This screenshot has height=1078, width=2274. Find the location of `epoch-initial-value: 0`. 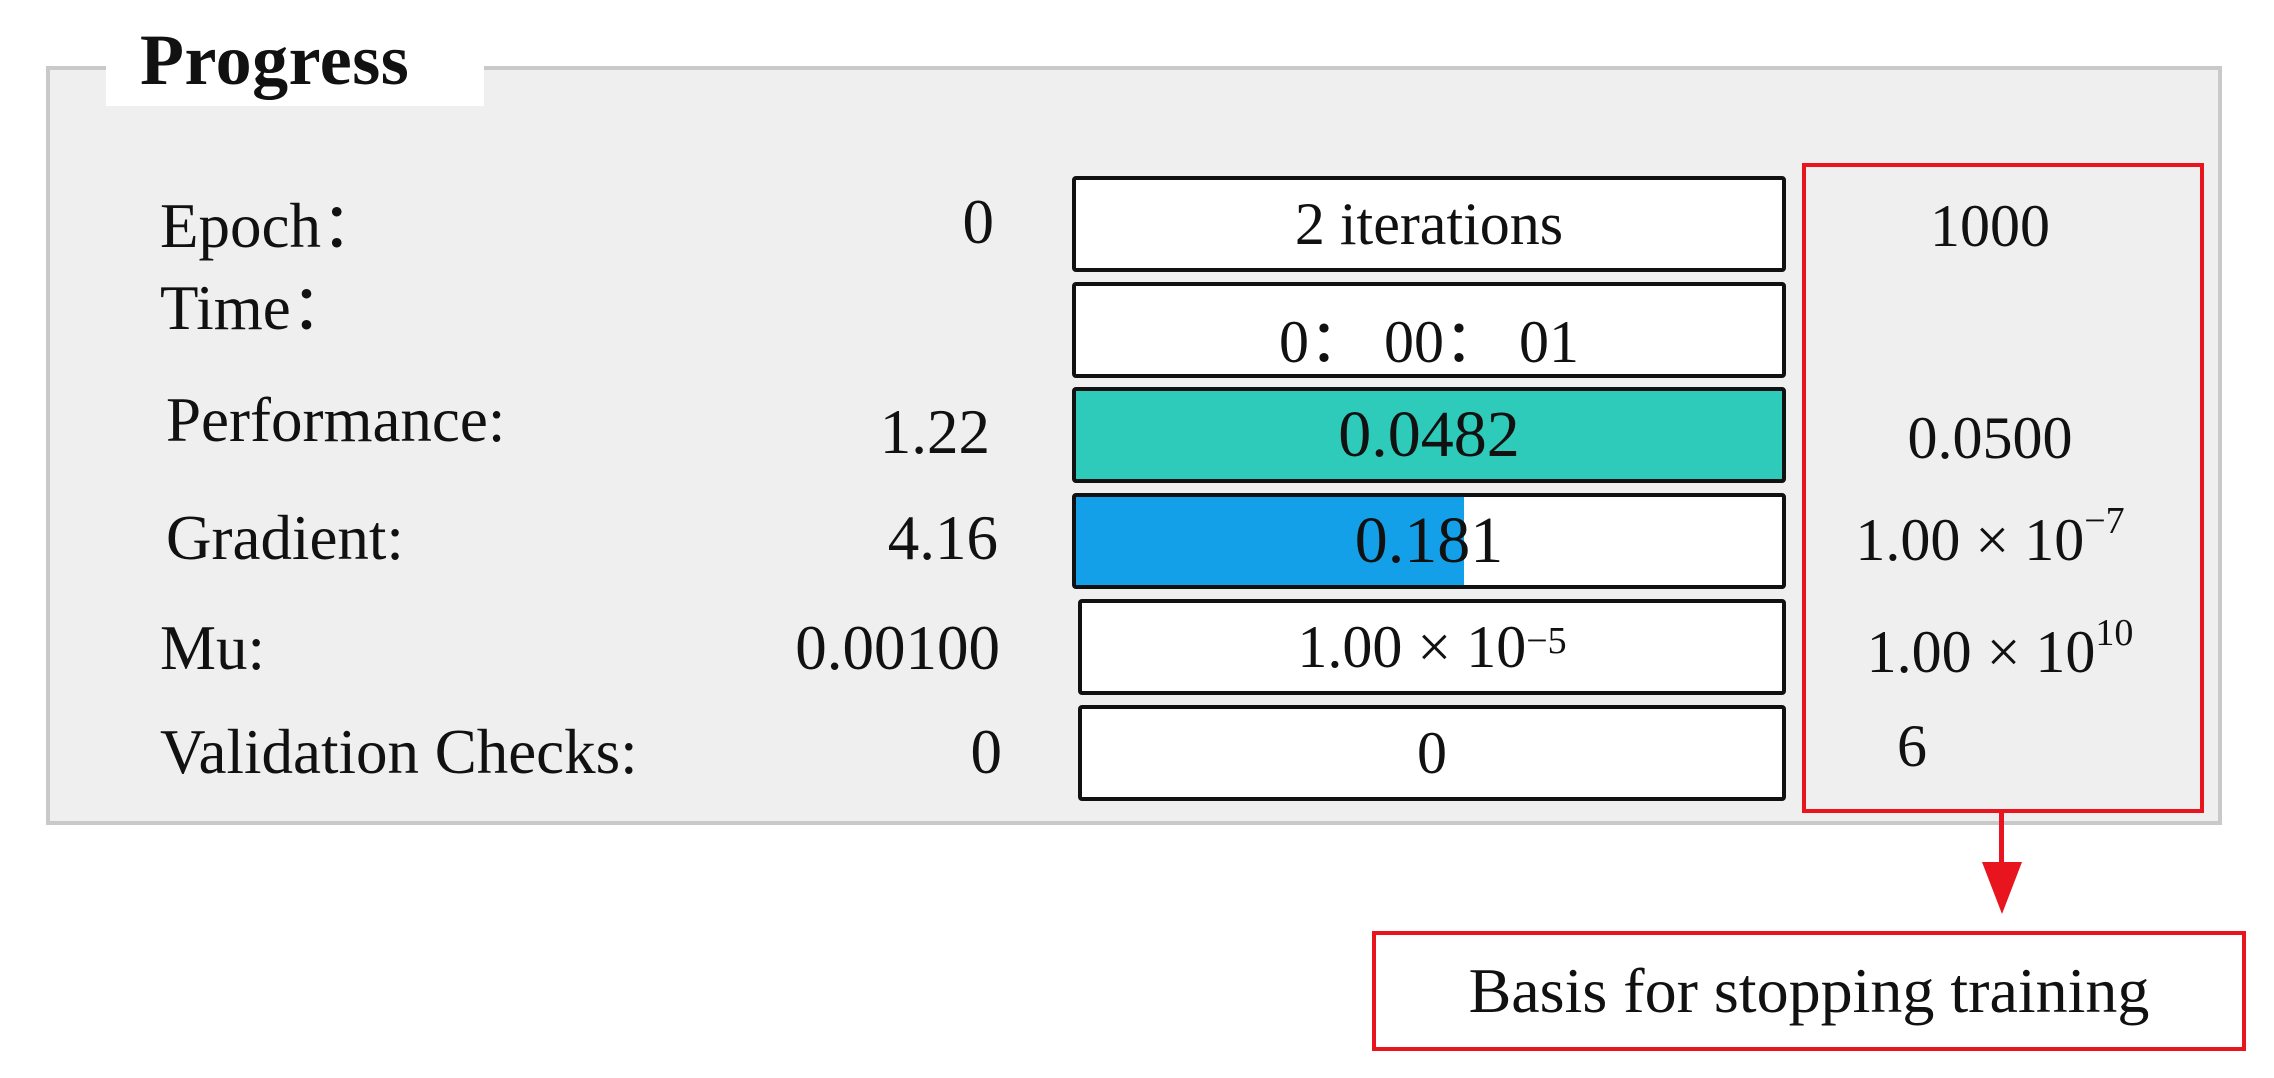

epoch-initial-value: 0 is located at coordinates (978, 222).